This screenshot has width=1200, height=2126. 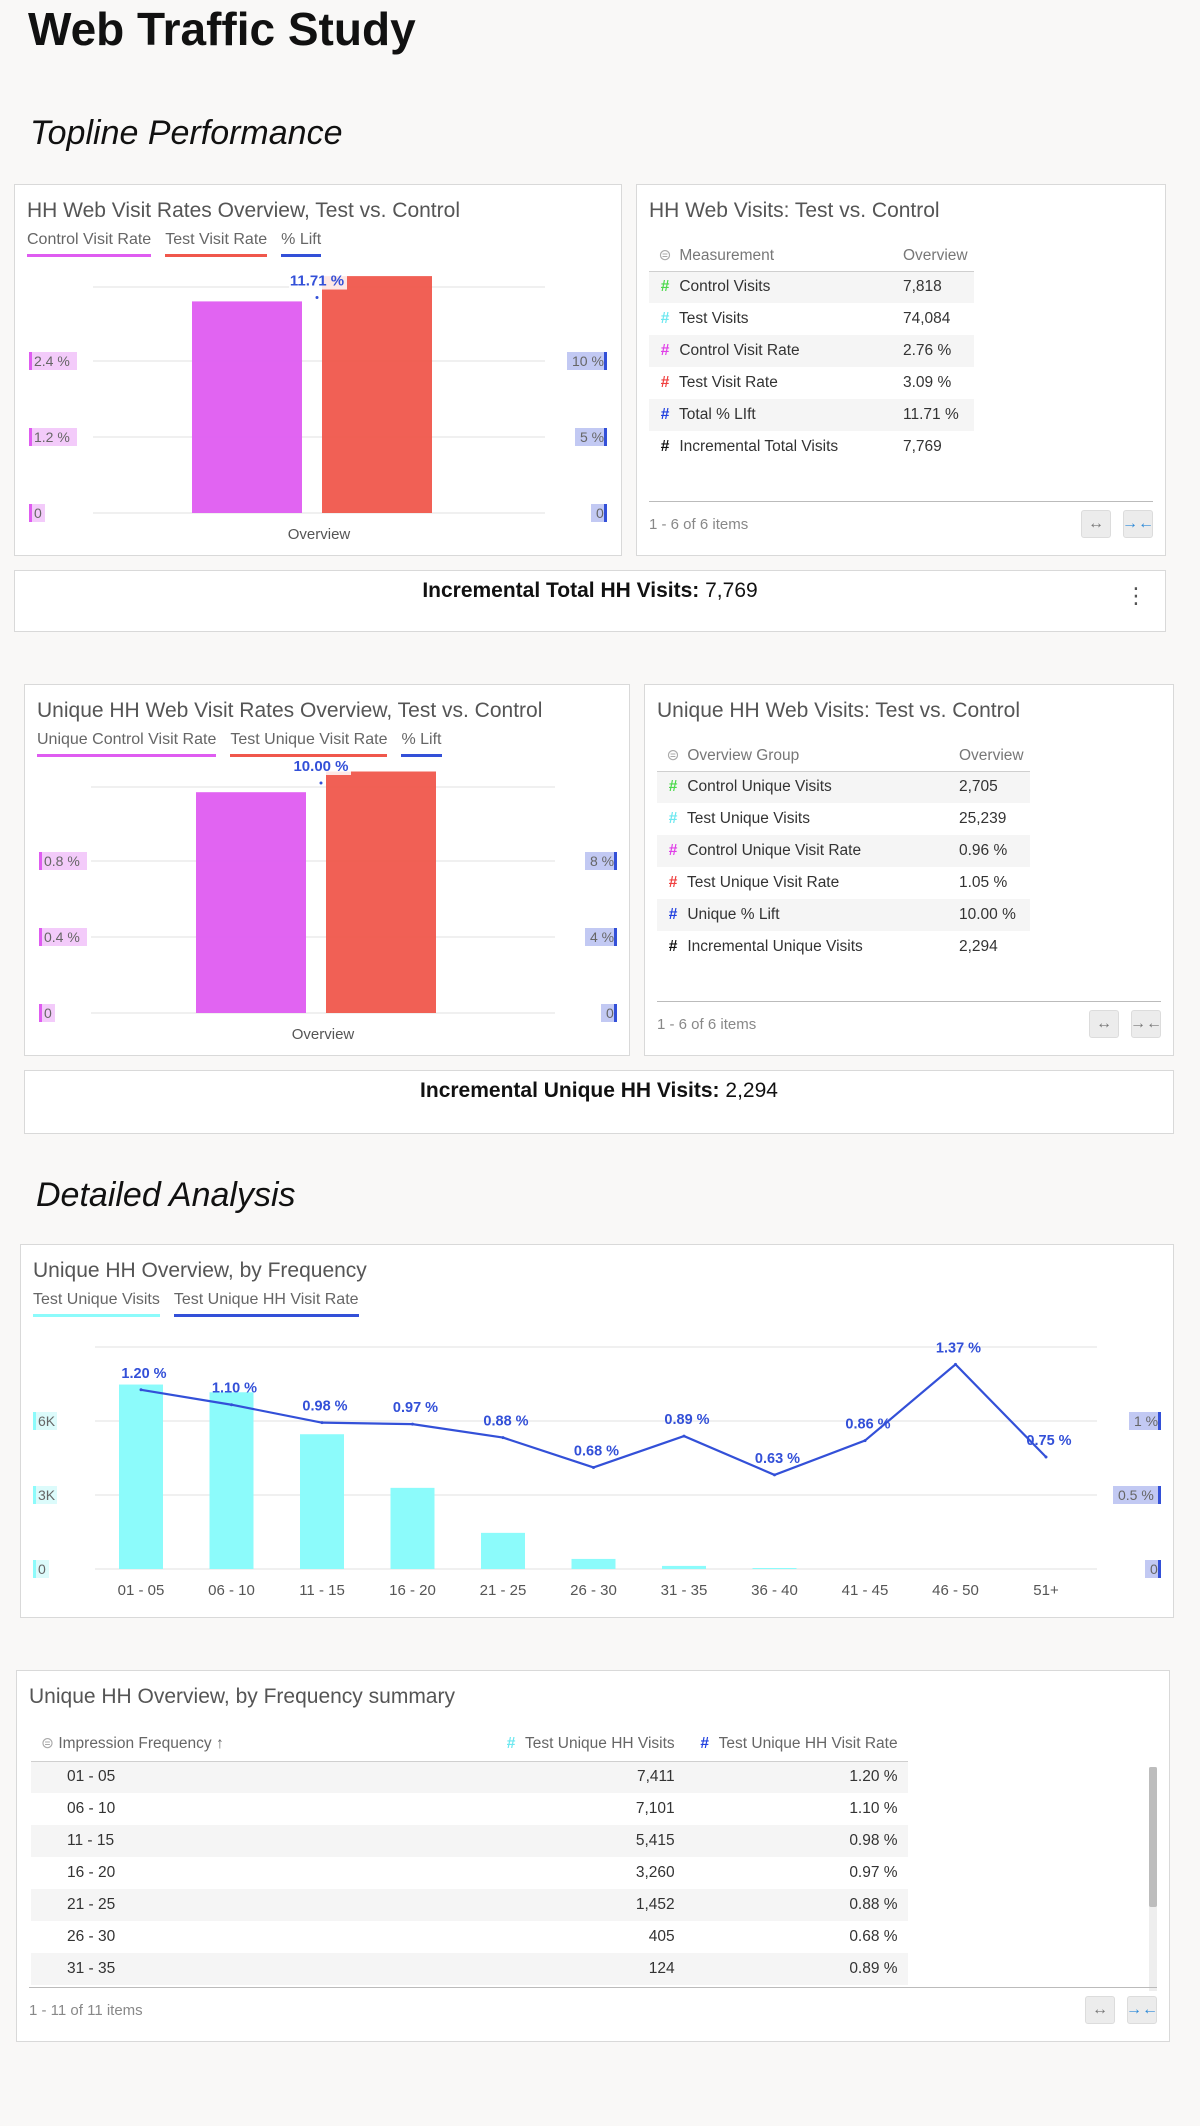 I want to click on row-value: 7,818, so click(x=935, y=287).